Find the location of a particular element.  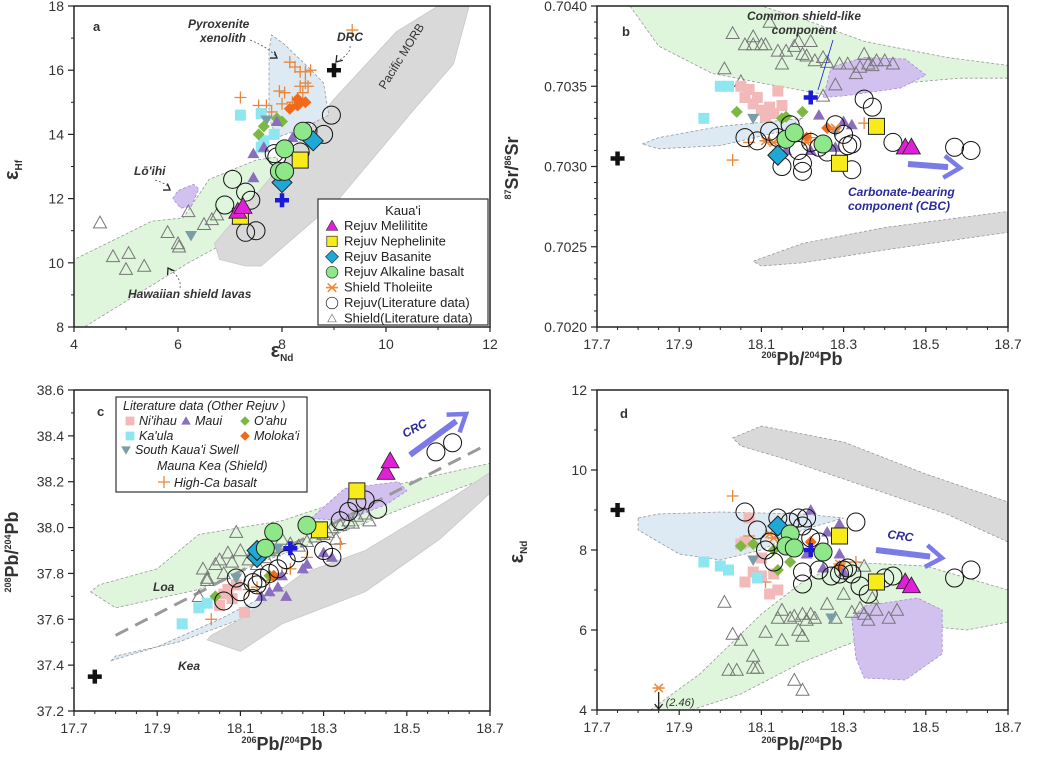

y-tick-label: 0.7030 is located at coordinates (565, 167).